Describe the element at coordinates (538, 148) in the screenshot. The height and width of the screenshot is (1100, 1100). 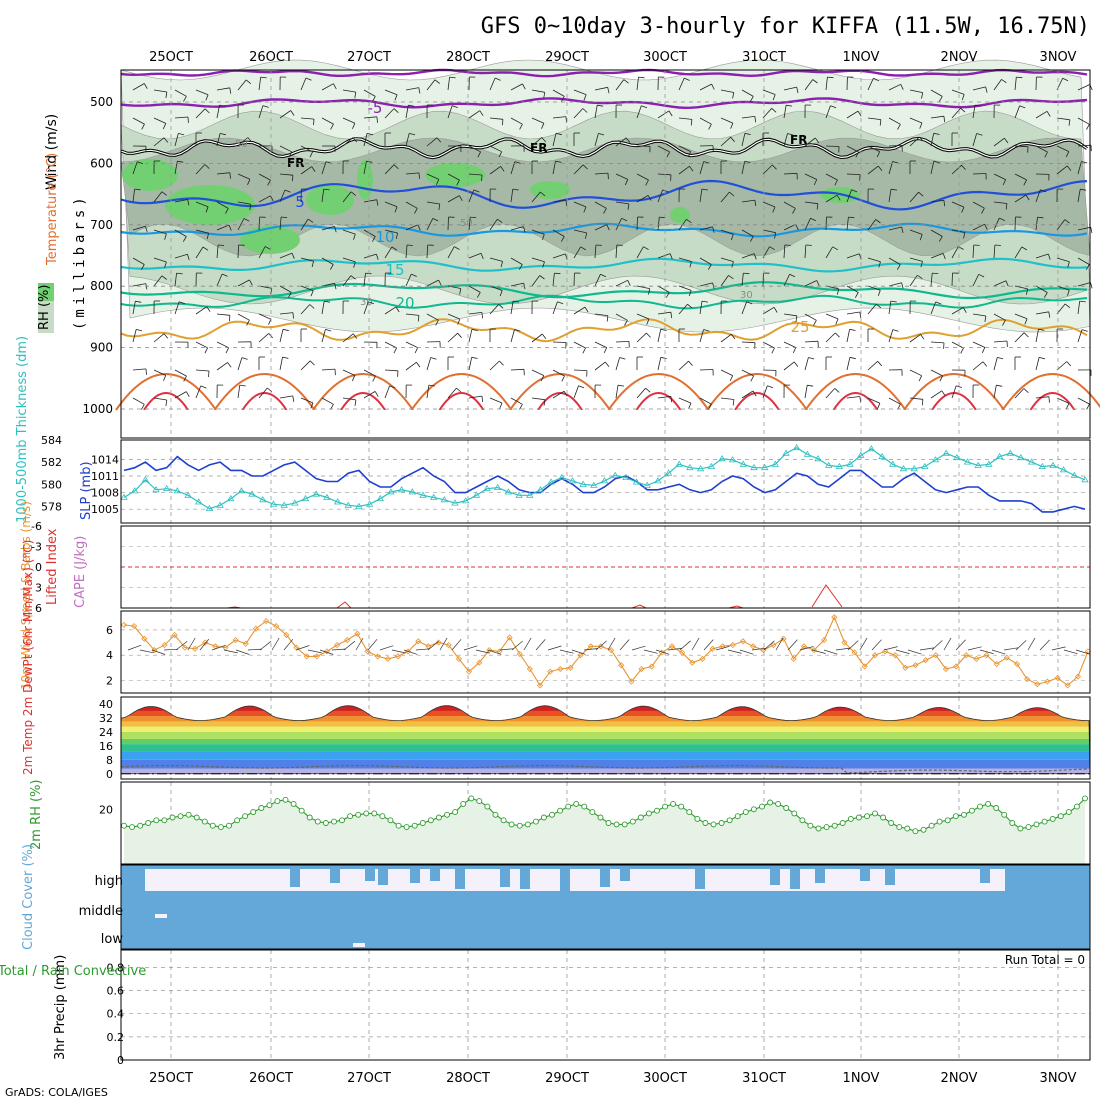
I see `freezing-level-label: FR` at that location.